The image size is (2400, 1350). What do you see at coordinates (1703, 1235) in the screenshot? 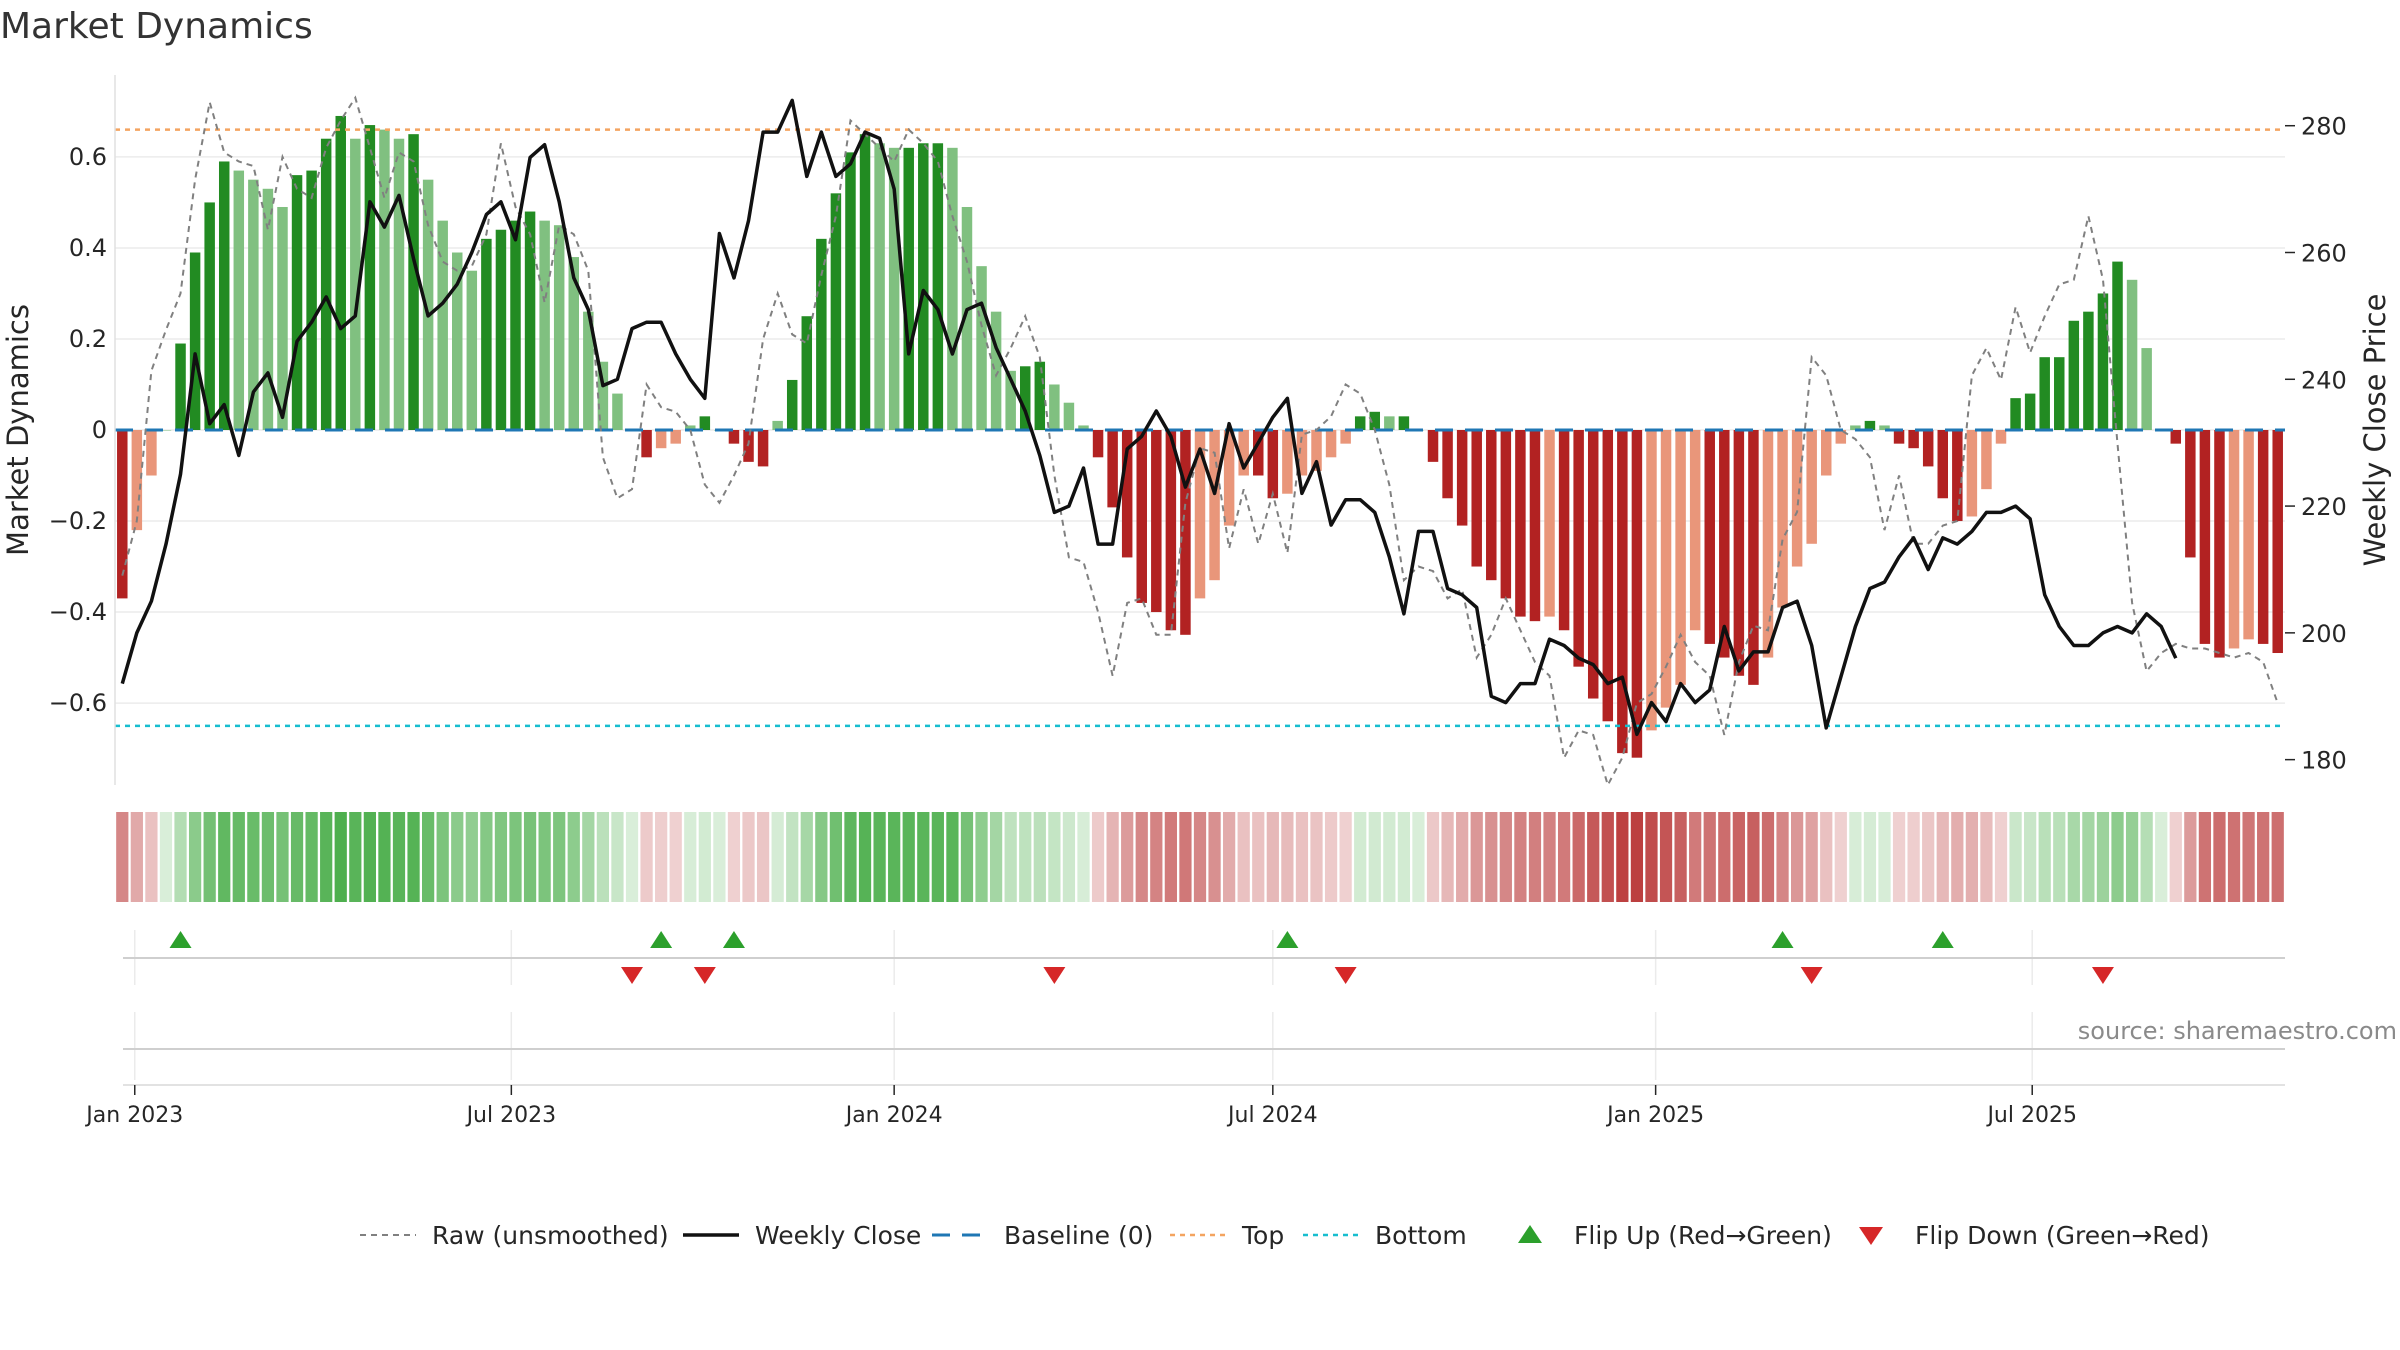
I see `legend-label: Flip Up (Red→Green)` at bounding box center [1703, 1235].